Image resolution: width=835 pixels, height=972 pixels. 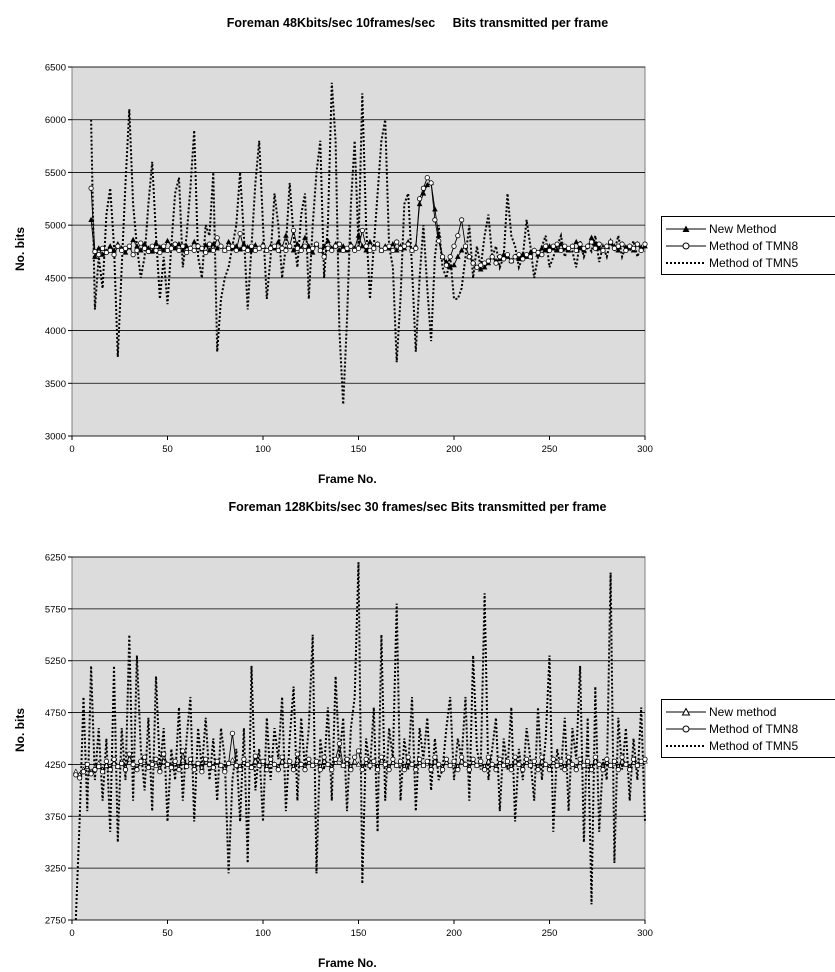 I want to click on x-tick-label: 100, so click(x=263, y=933).